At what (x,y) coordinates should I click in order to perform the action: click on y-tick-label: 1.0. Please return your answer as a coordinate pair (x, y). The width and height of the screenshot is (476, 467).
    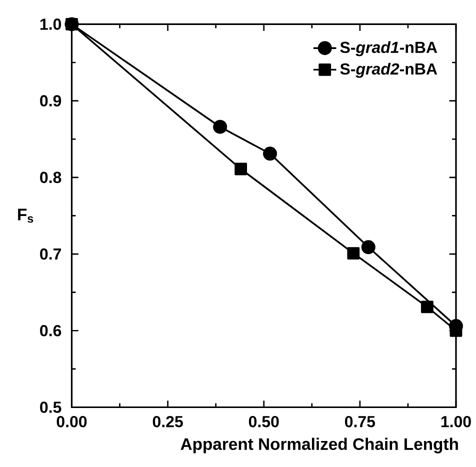
    Looking at the image, I should click on (51, 24).